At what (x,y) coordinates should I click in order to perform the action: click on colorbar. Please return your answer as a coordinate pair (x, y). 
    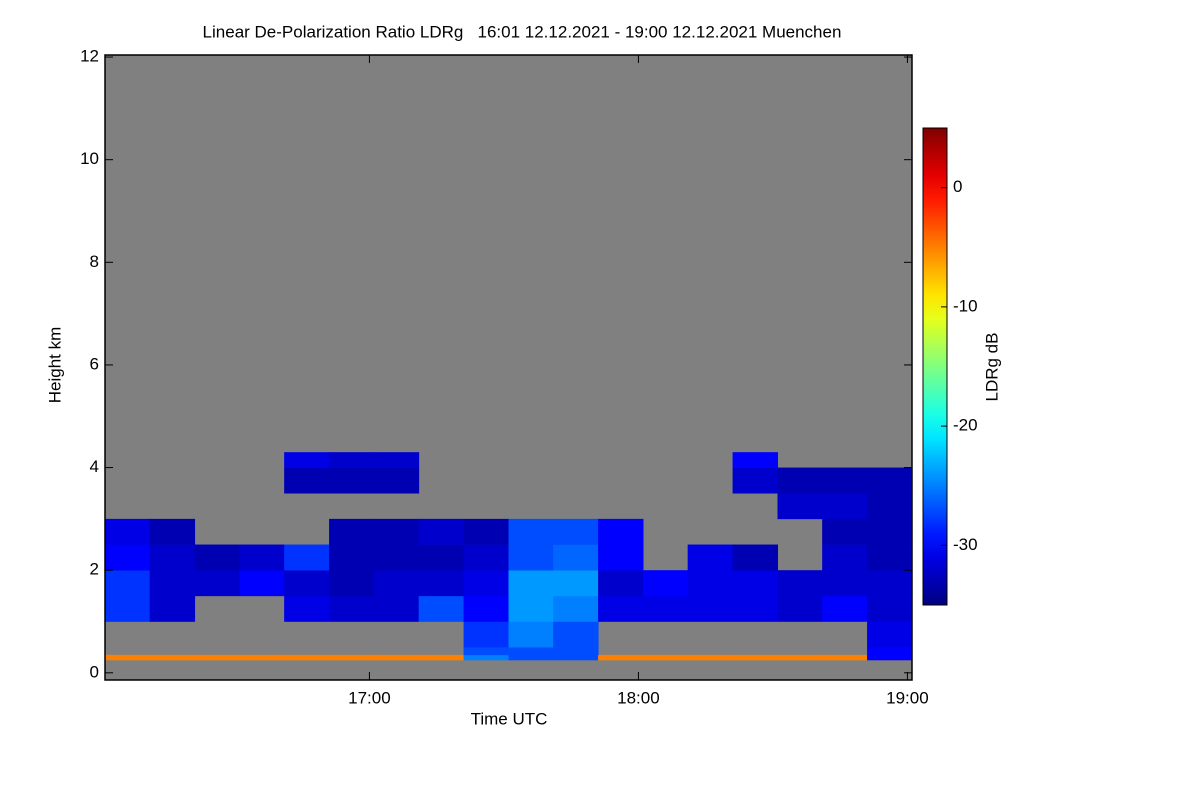
    Looking at the image, I should click on (935, 366).